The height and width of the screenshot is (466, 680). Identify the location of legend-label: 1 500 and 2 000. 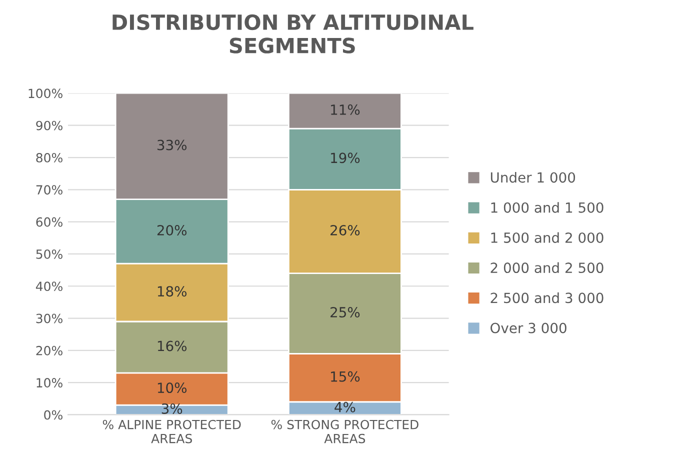
(547, 237).